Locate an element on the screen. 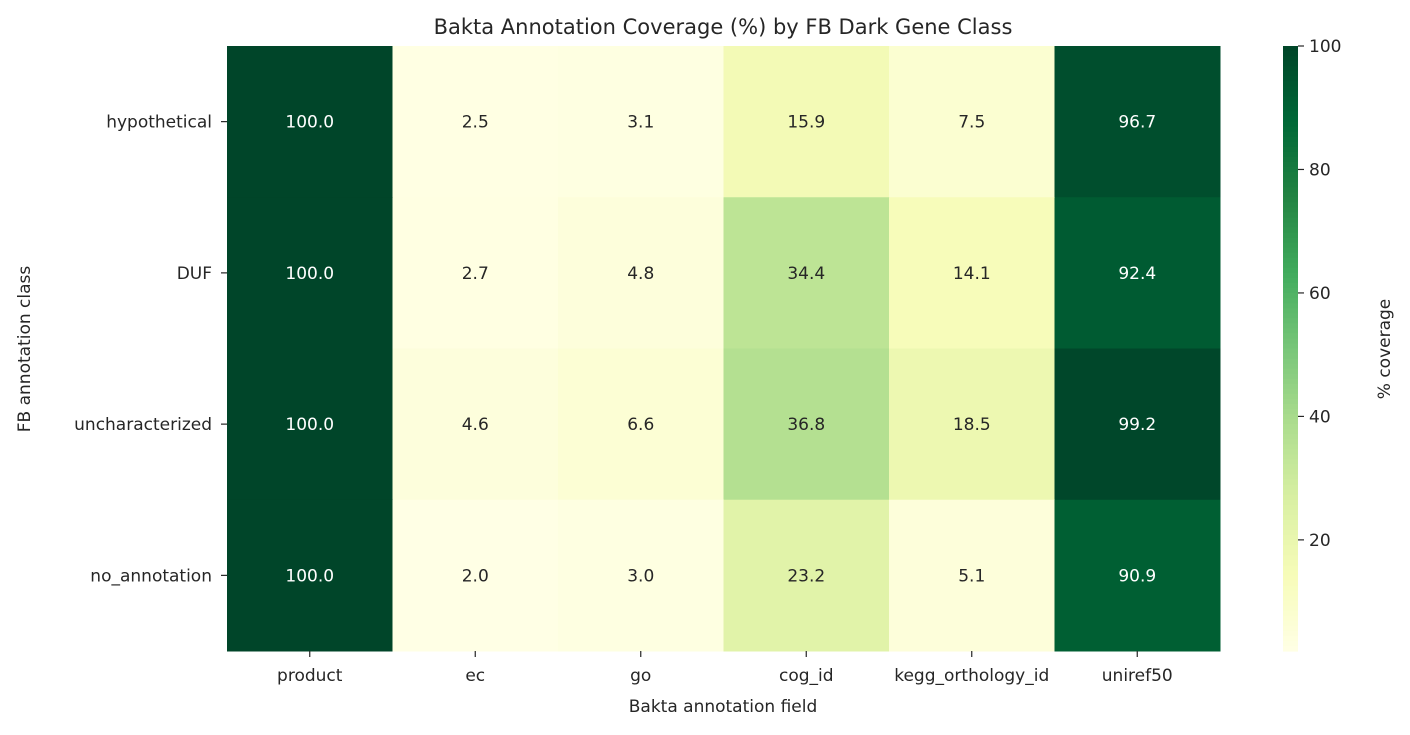 The height and width of the screenshot is (735, 1410). x-tick-label: product is located at coordinates (310, 676).